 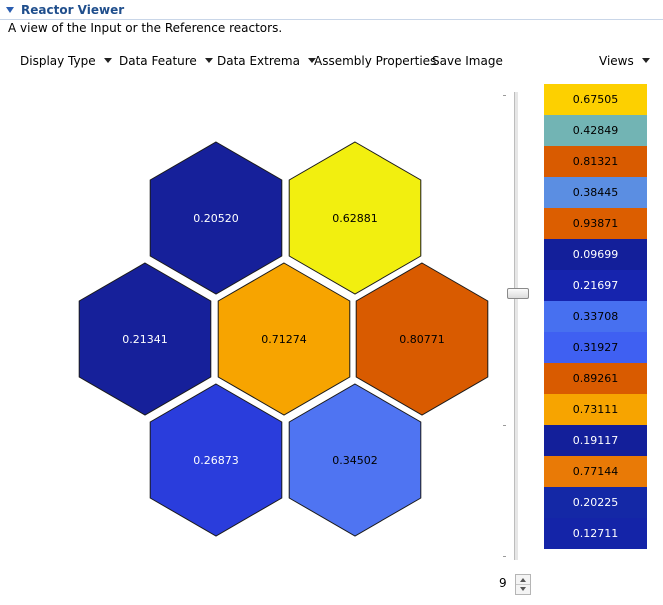 I want to click on legend-cell: 0.09699, so click(x=595, y=254).